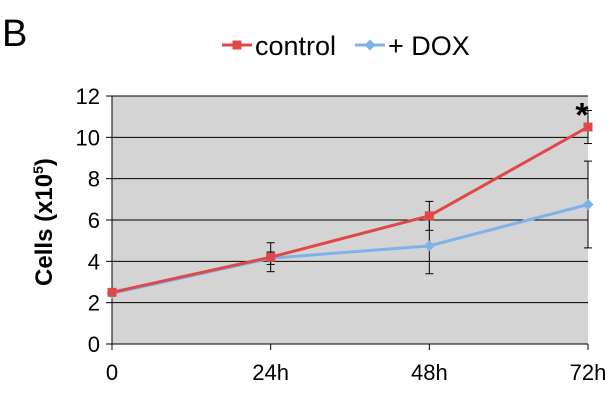  I want to click on y-tick-label-10: 10, so click(88, 137).